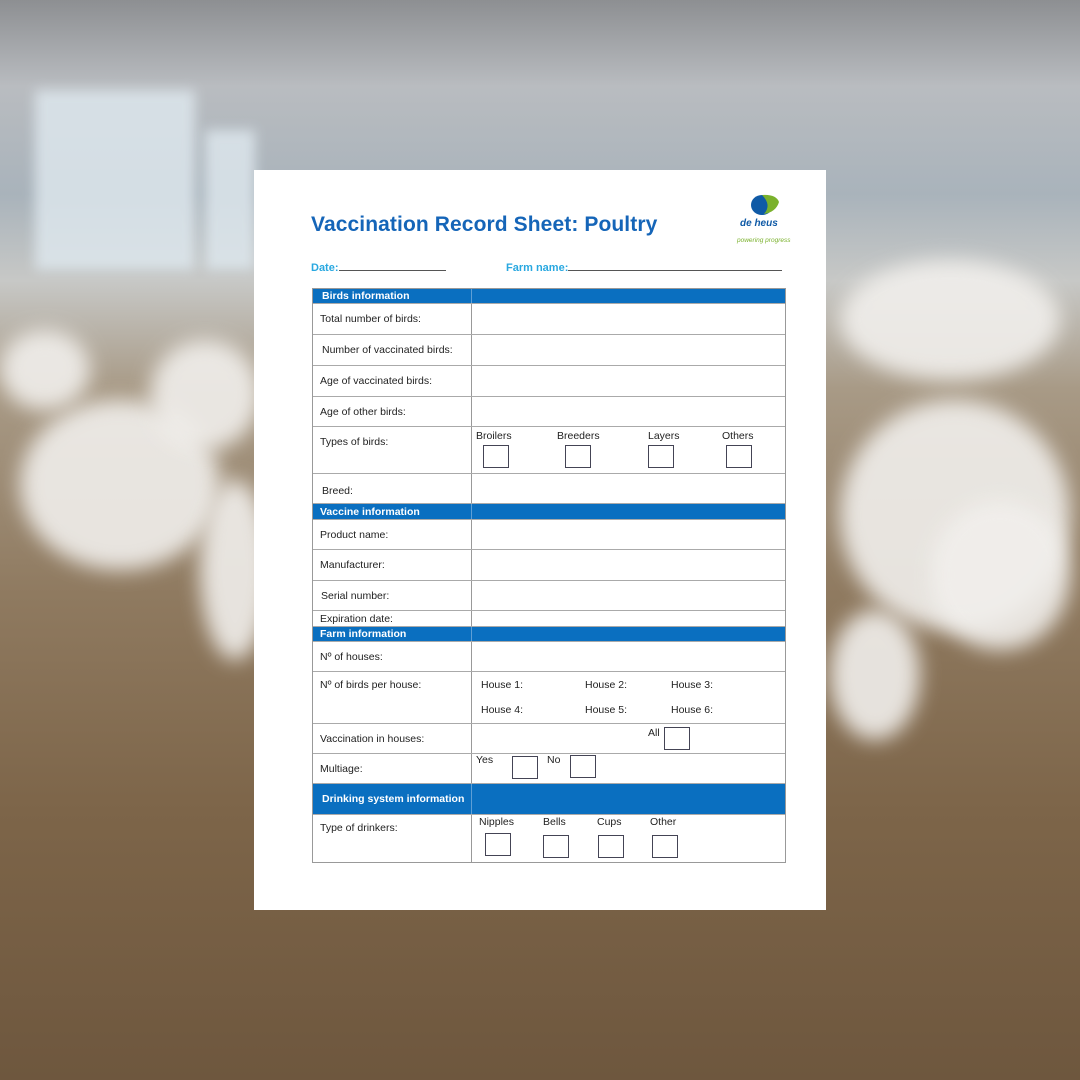 The image size is (1080, 1080). I want to click on house-2-label: House 2:, so click(606, 685).